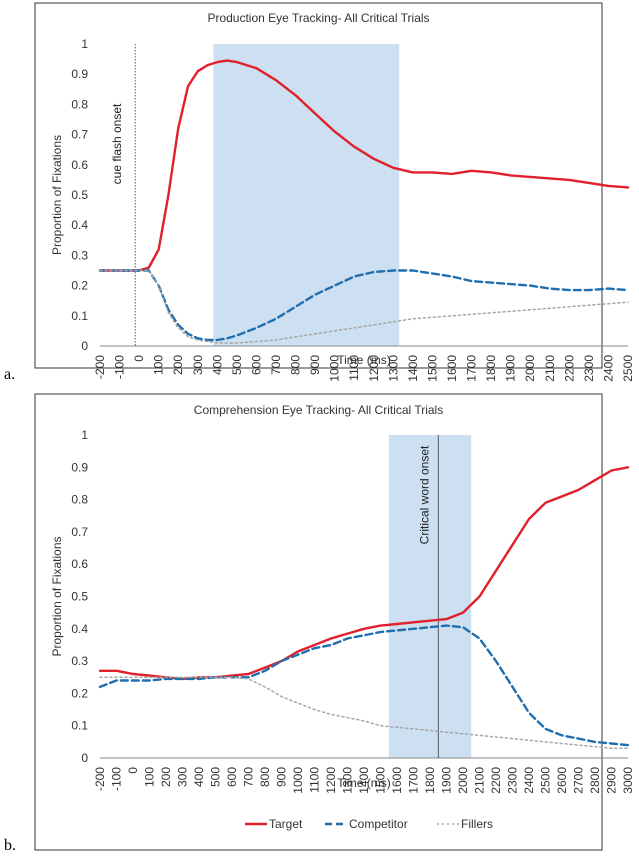  I want to click on production-x-tick-label: 1300, so click(393, 368).